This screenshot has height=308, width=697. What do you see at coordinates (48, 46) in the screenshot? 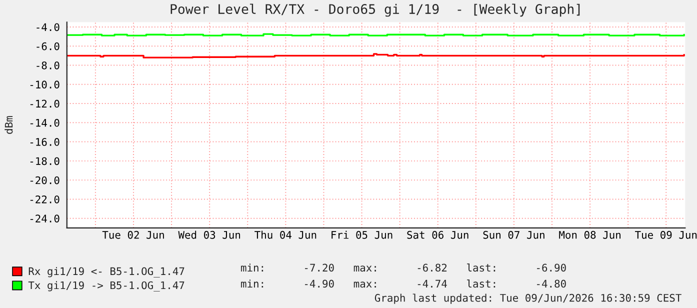
I see `y-tick-label: -6.0` at bounding box center [48, 46].